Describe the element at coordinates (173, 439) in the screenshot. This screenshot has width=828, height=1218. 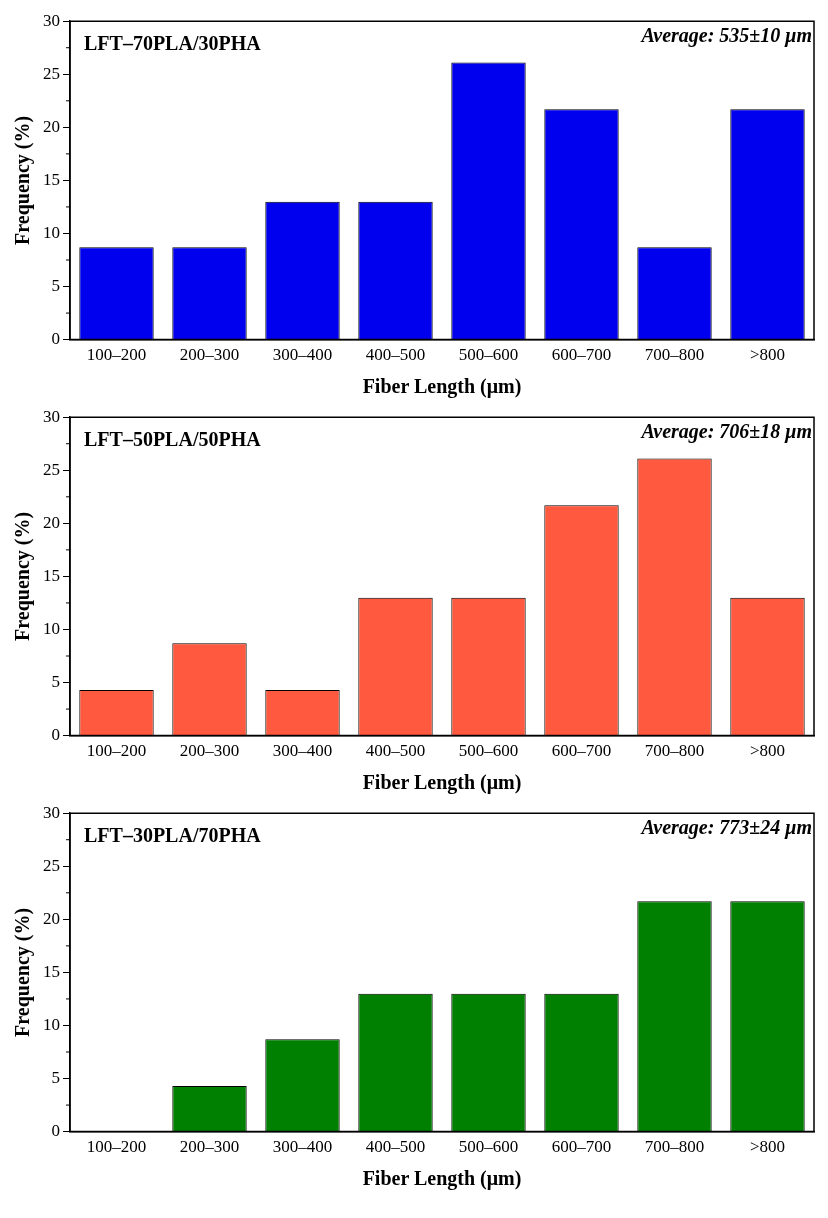
I see `text: LFT–50PLA/50PHA` at that location.